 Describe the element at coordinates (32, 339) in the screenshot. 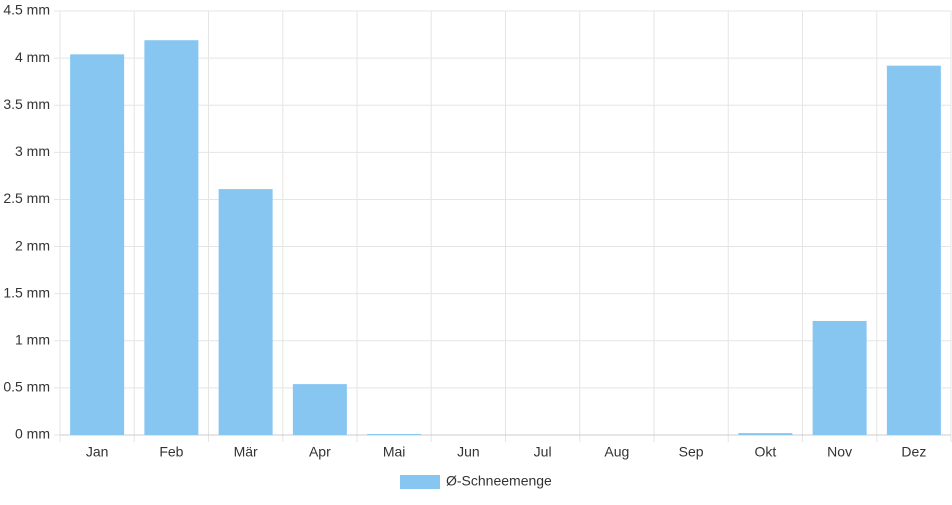

I see `y-tick-label: 1 mm` at that location.